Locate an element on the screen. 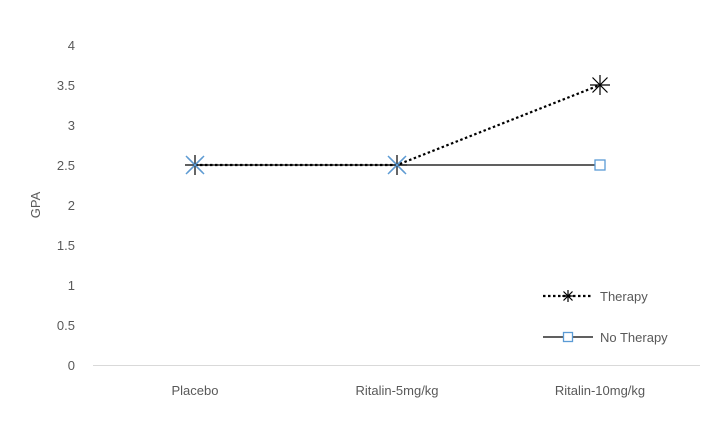  y-tick-label: 1.5 is located at coordinates (66, 245).